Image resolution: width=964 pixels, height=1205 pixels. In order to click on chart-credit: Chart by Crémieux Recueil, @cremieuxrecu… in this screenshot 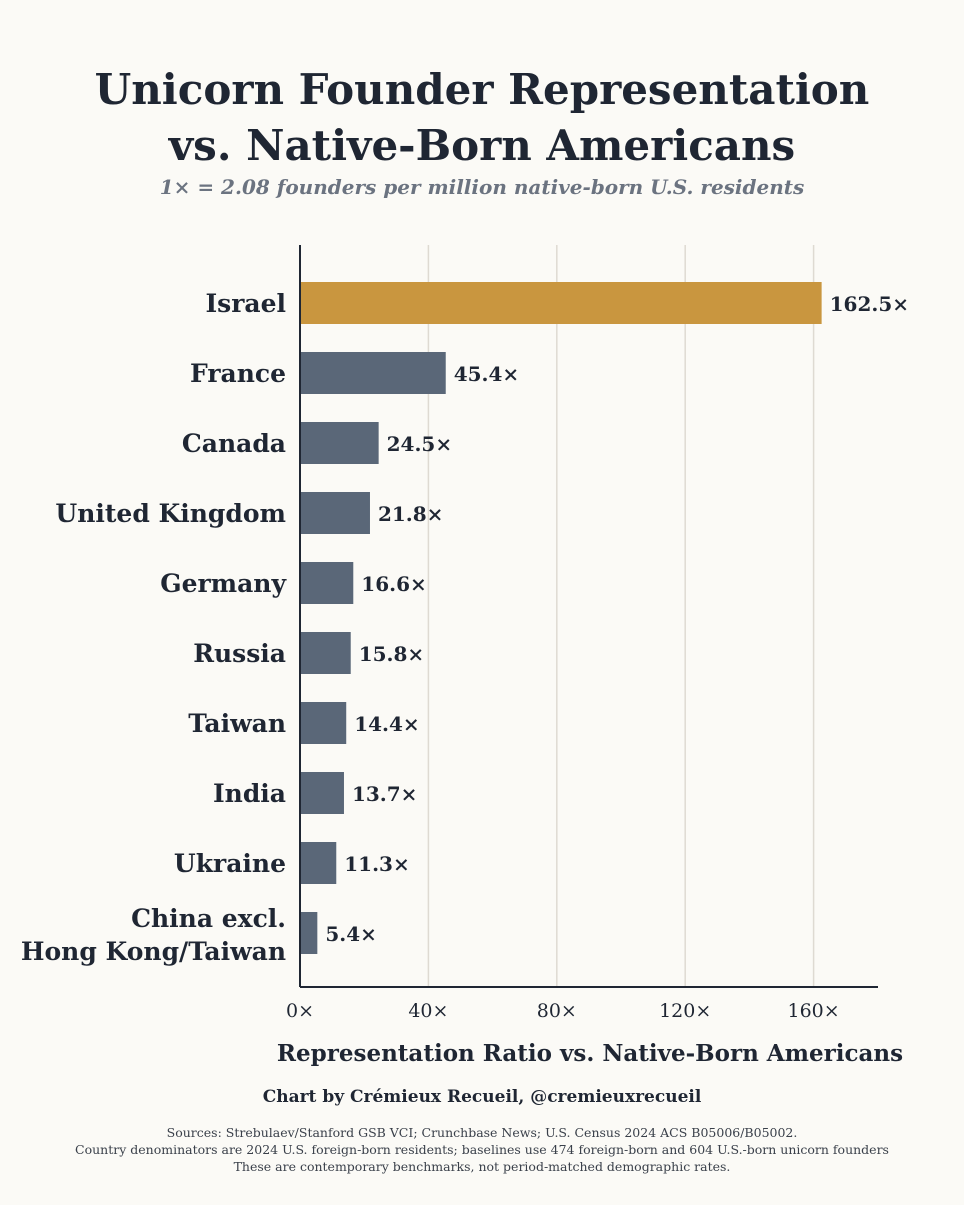, I will do `click(482, 1097)`.